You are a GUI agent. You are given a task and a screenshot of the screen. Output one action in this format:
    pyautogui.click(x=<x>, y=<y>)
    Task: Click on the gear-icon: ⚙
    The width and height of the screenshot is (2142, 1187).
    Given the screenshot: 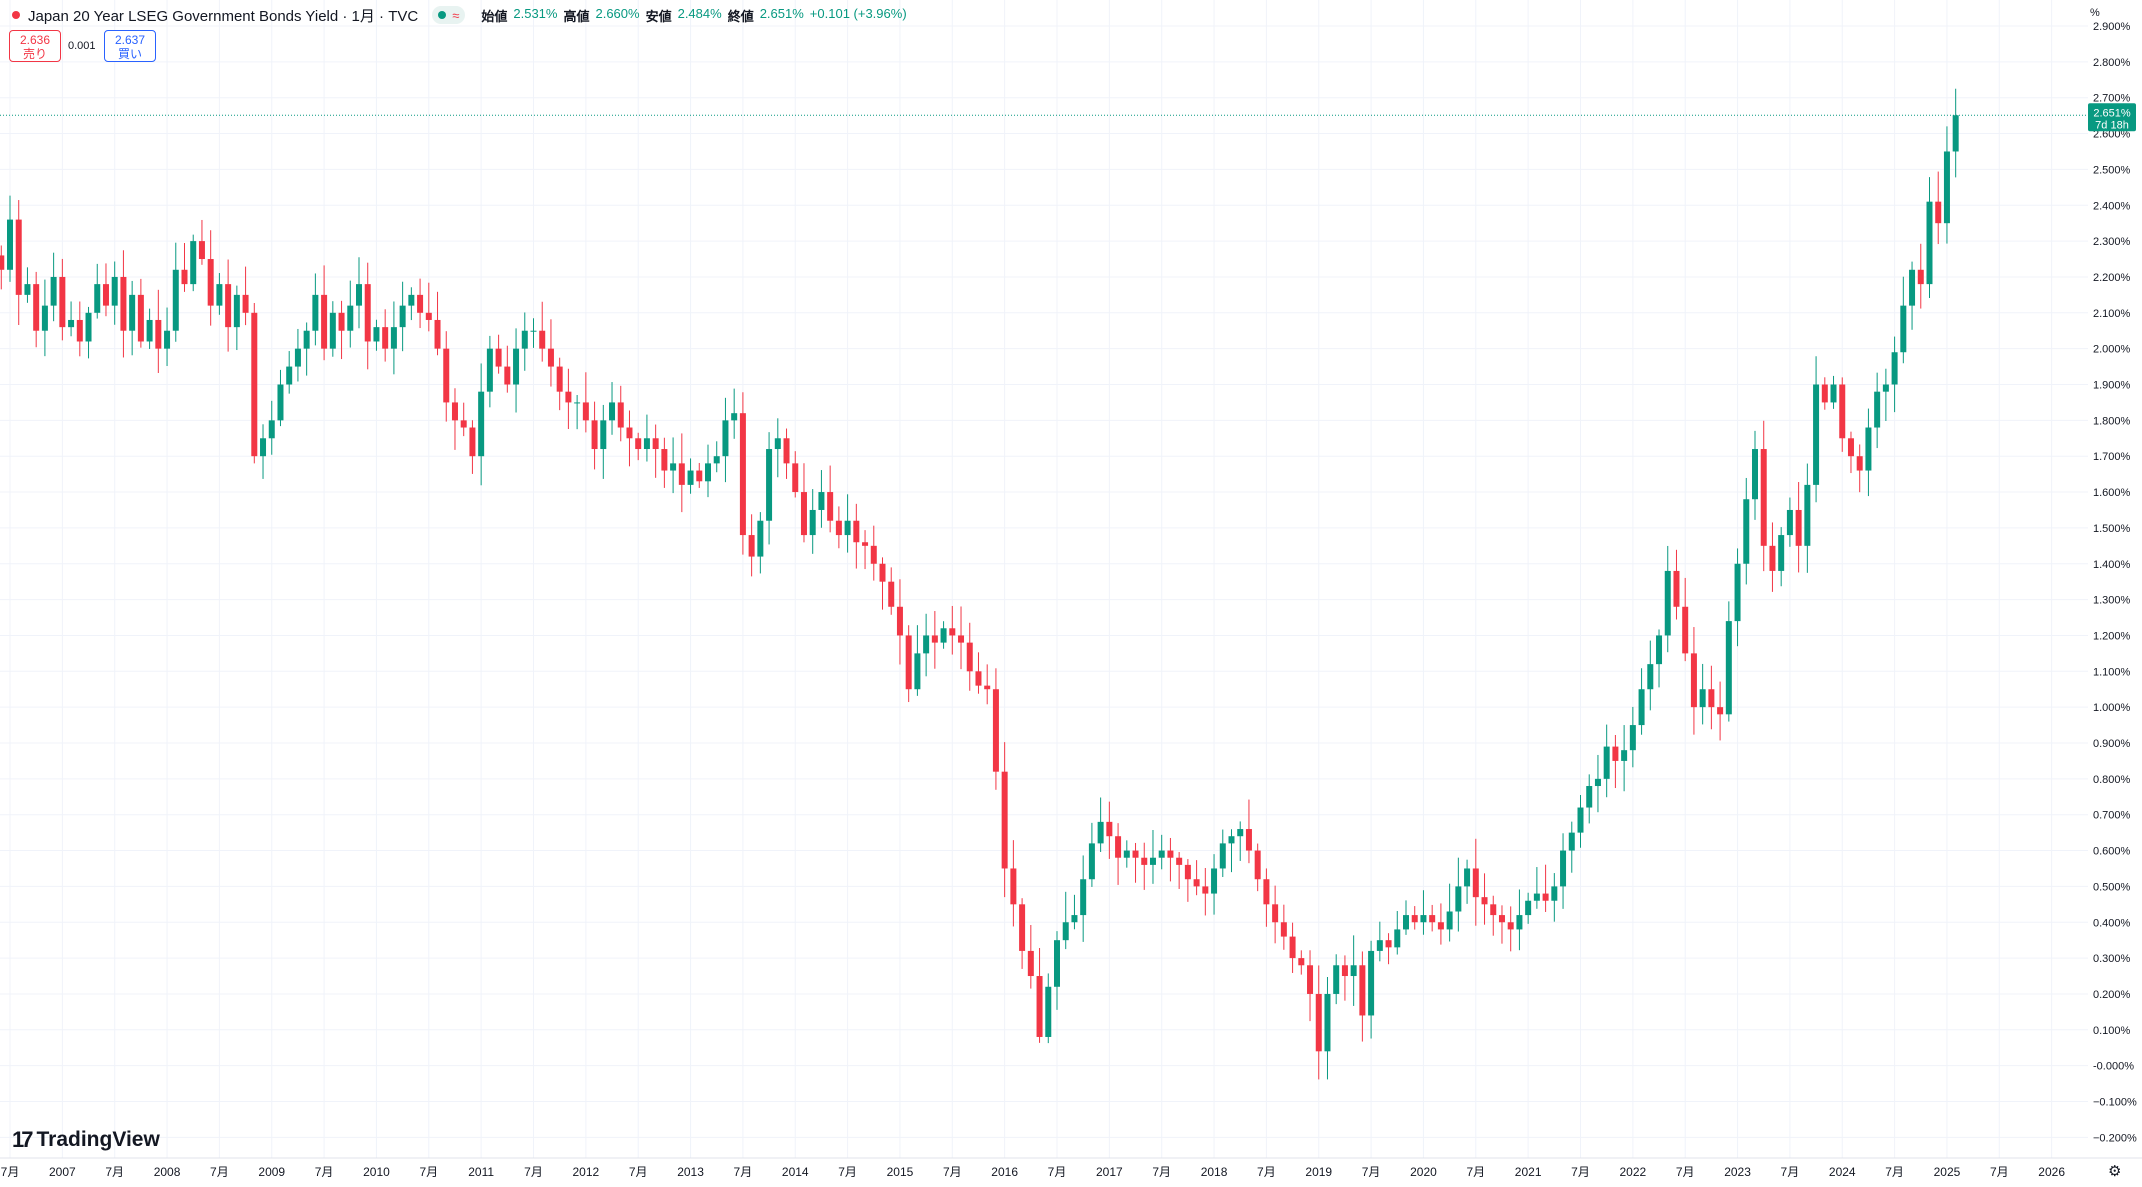 What is the action you would take?
    pyautogui.click(x=2115, y=1171)
    